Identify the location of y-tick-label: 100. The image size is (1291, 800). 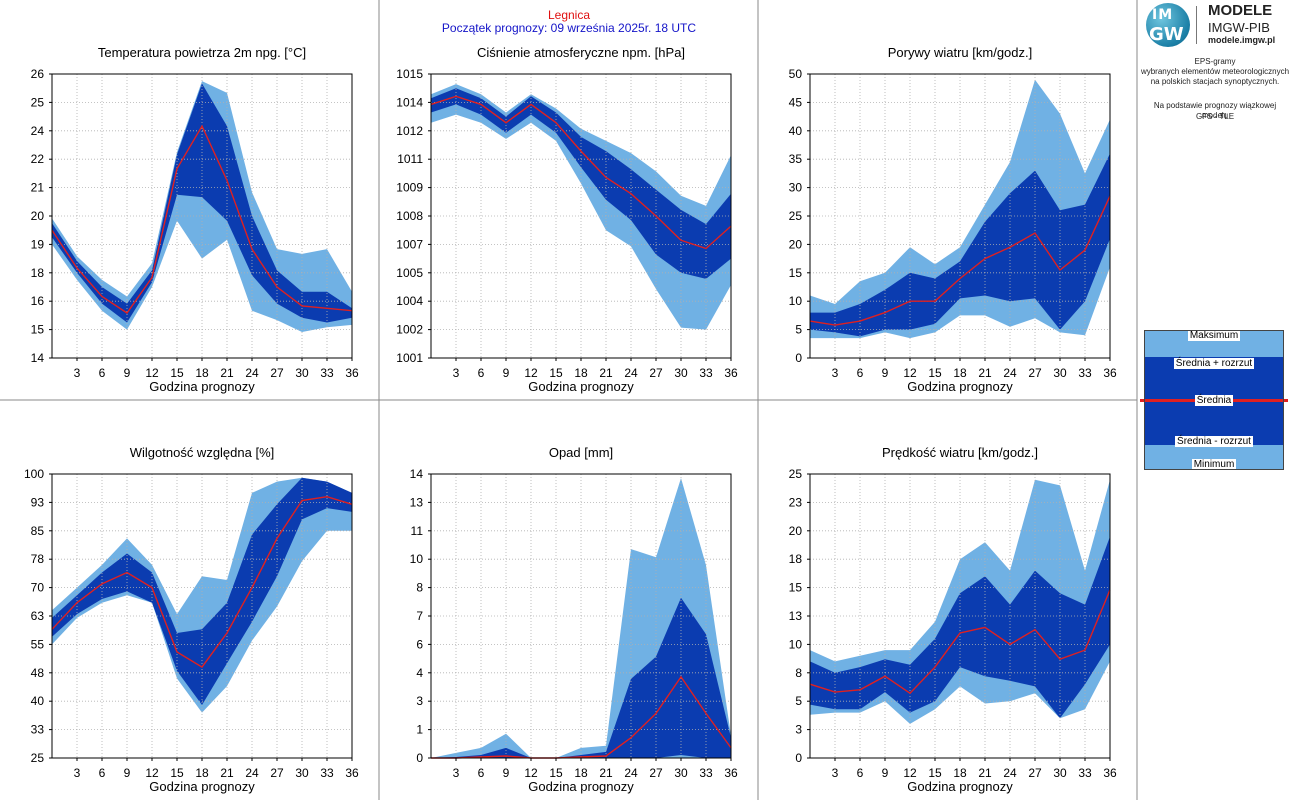
(34, 474).